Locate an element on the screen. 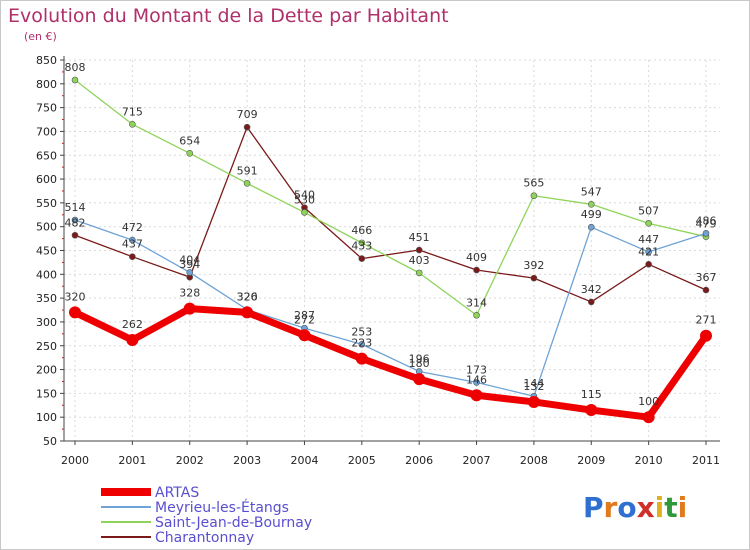 The height and width of the screenshot is (550, 750). brand-letter: r is located at coordinates (611, 507).